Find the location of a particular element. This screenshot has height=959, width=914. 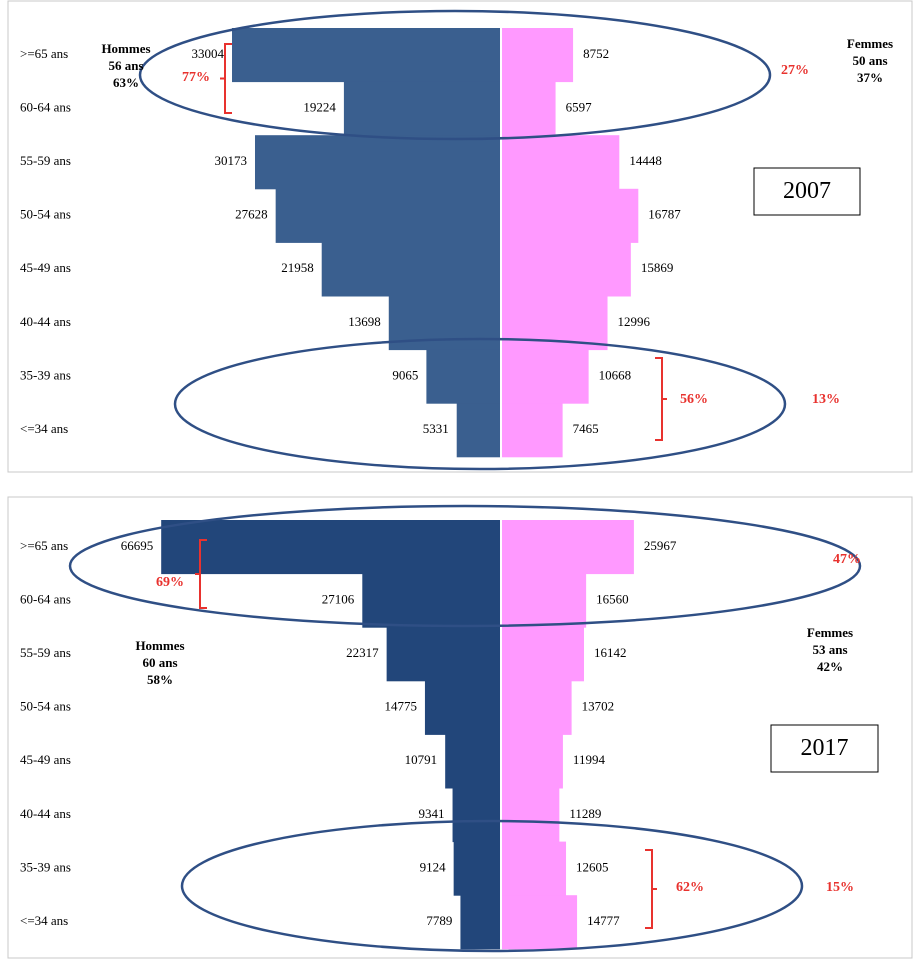

value-label-male: 9341 is located at coordinates (432, 813).